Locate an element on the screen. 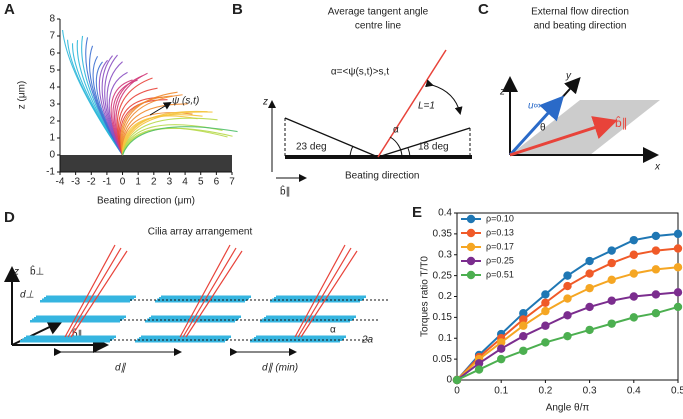  y-tick-label: 2 is located at coordinates (52, 121).